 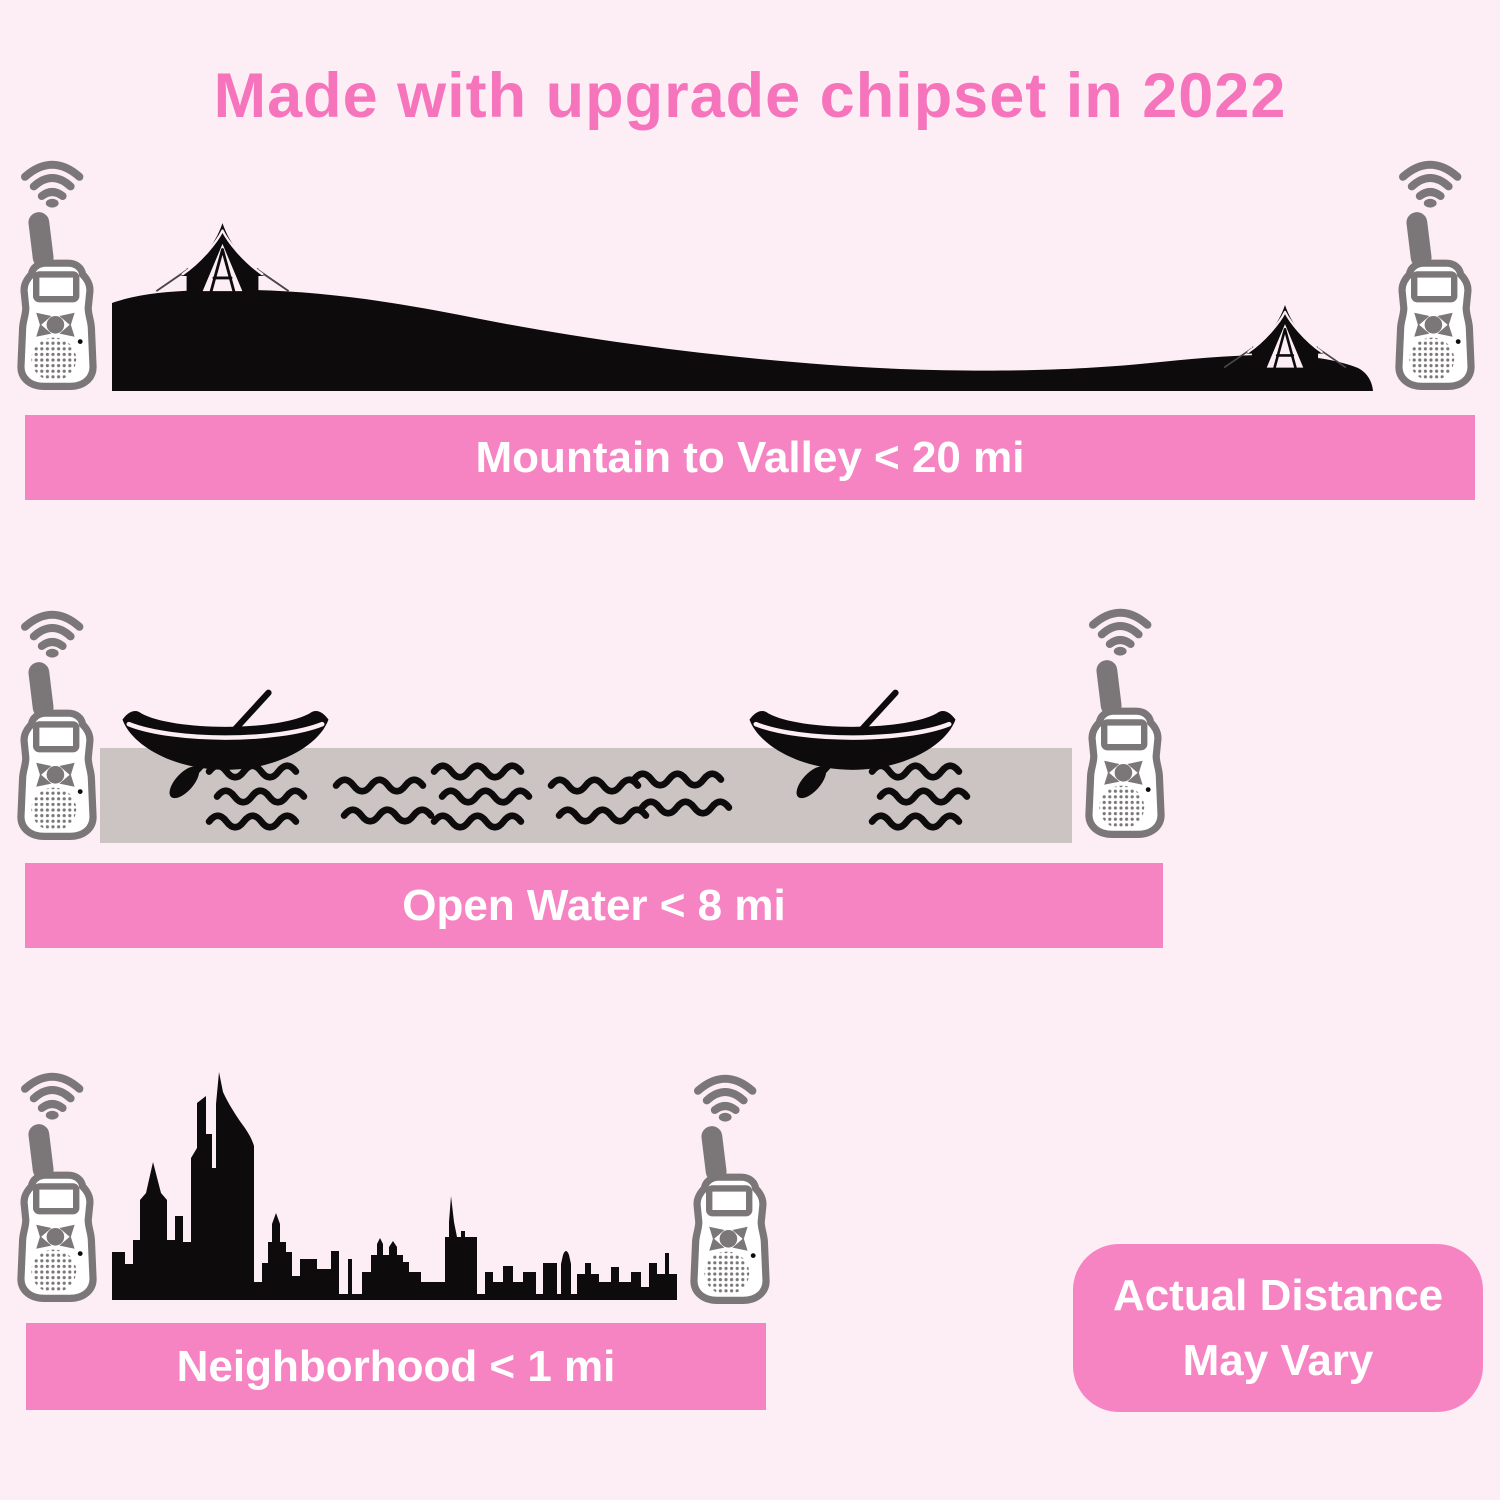 I want to click on page-title: Made with upgrade chipset in 2022, so click(x=750, y=96).